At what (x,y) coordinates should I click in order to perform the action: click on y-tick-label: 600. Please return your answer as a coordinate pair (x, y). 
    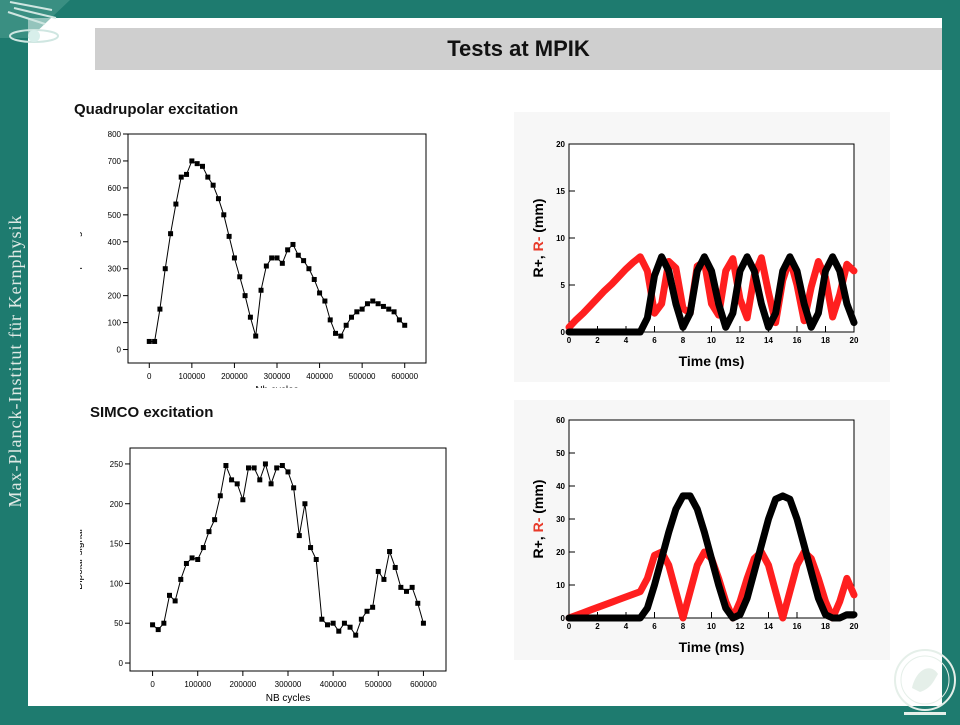
    Looking at the image, I should click on (115, 188).